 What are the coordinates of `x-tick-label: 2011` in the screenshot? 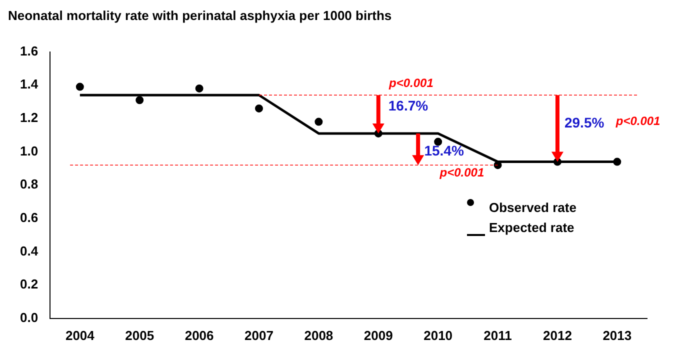 It's located at (498, 335).